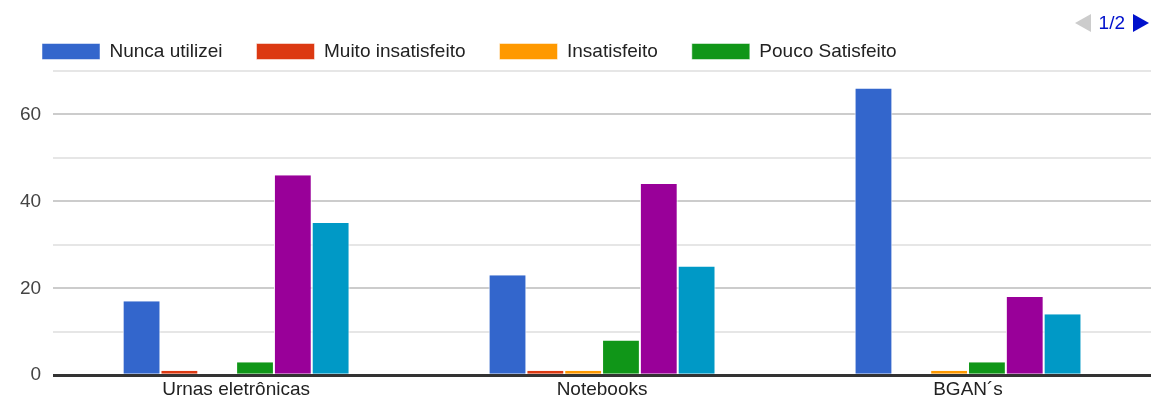  Describe the element at coordinates (395, 50) in the screenshot. I see `legend-label: Muito insatisfeito` at that location.